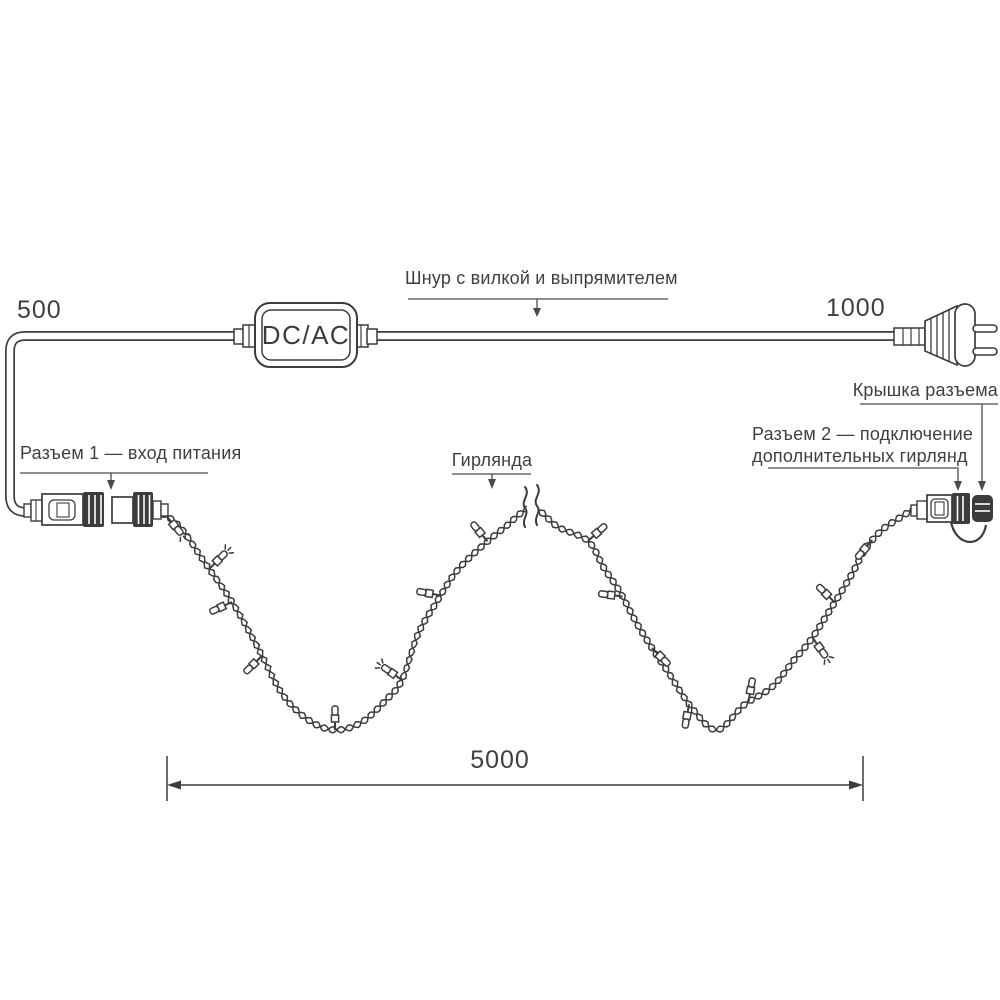 This screenshot has height=1000, width=1000. Describe the element at coordinates (856, 308) in the screenshot. I see `length-1000-label: 1000` at that location.